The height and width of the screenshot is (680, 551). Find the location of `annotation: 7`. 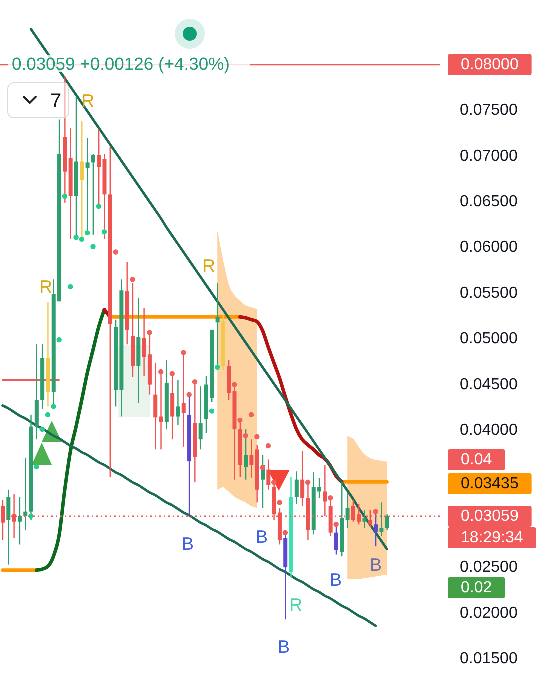

annotation: 7 is located at coordinates (56, 101).